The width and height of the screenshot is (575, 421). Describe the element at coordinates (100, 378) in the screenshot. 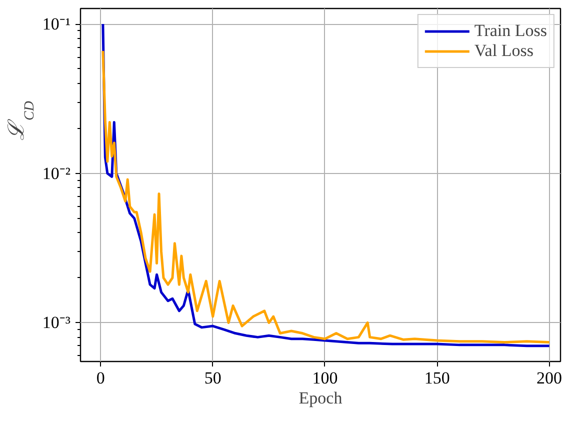

I see `x-tick-label: 0` at that location.